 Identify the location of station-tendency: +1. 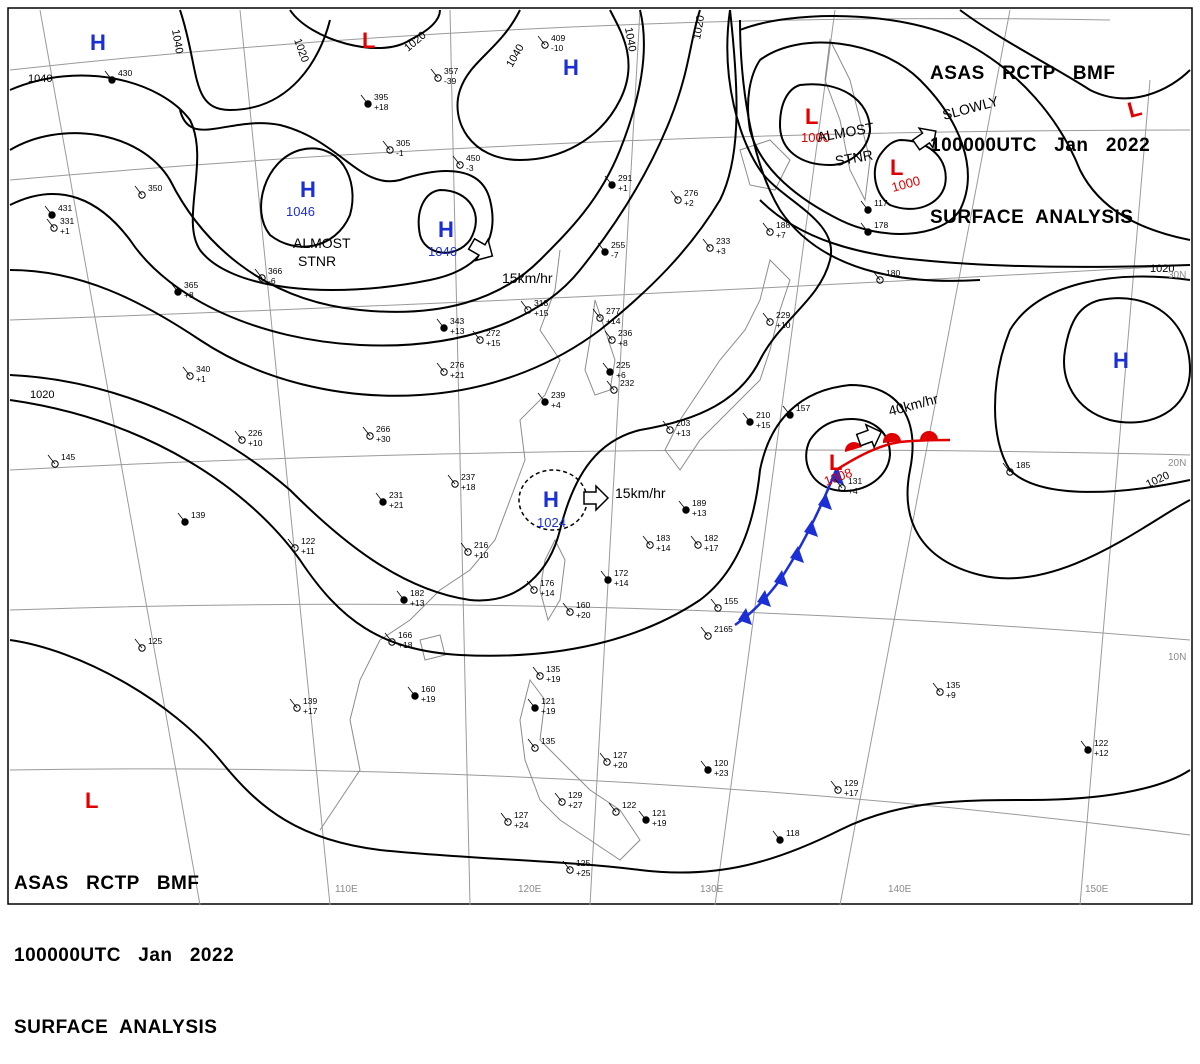
(65, 231).